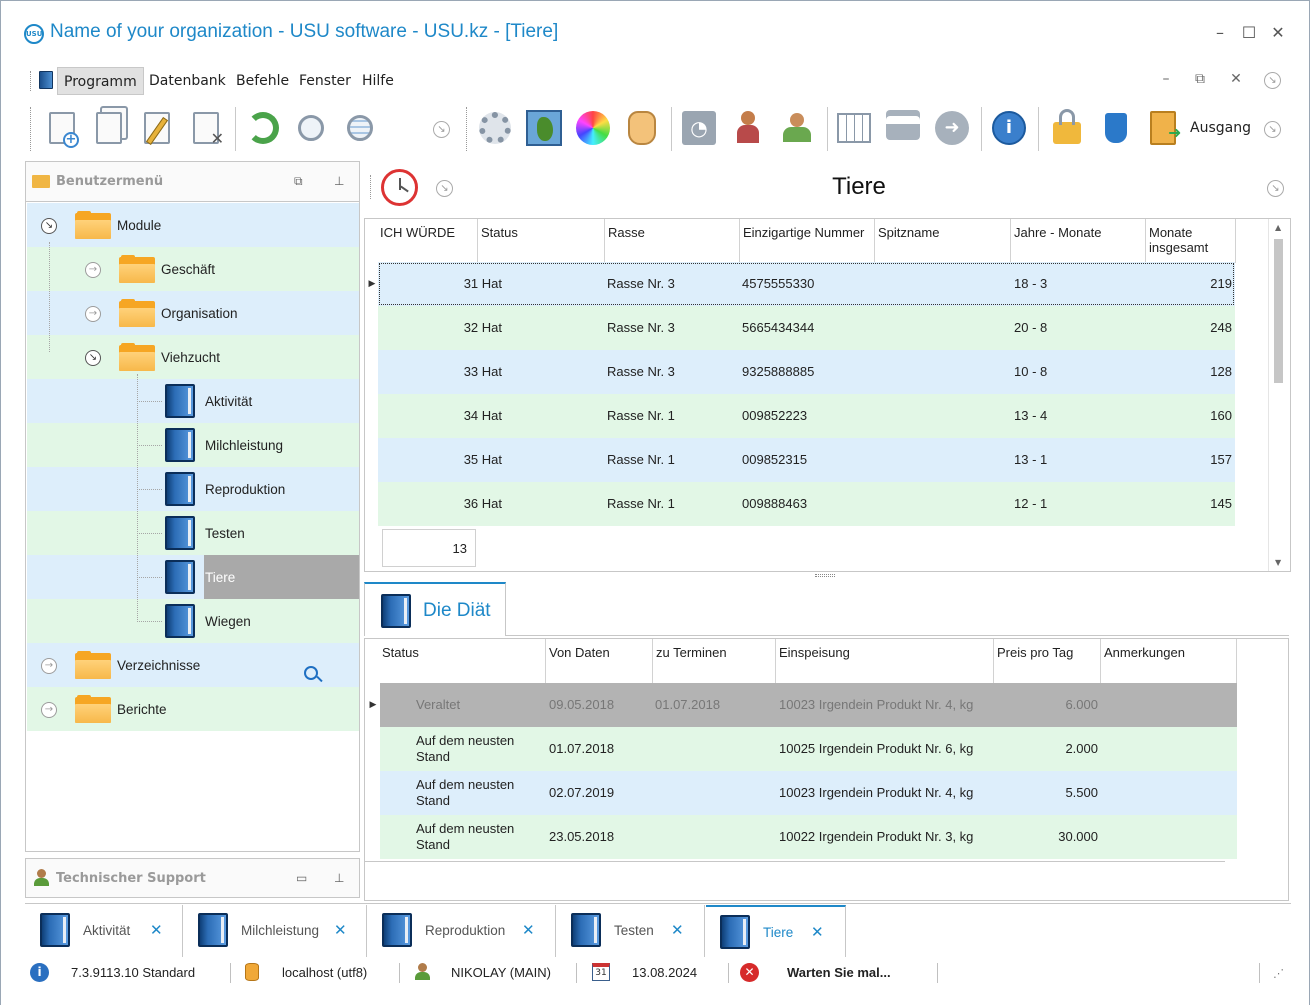 This screenshot has height=1005, width=1310. What do you see at coordinates (593, 128) in the screenshot?
I see `color-wheel-icon` at bounding box center [593, 128].